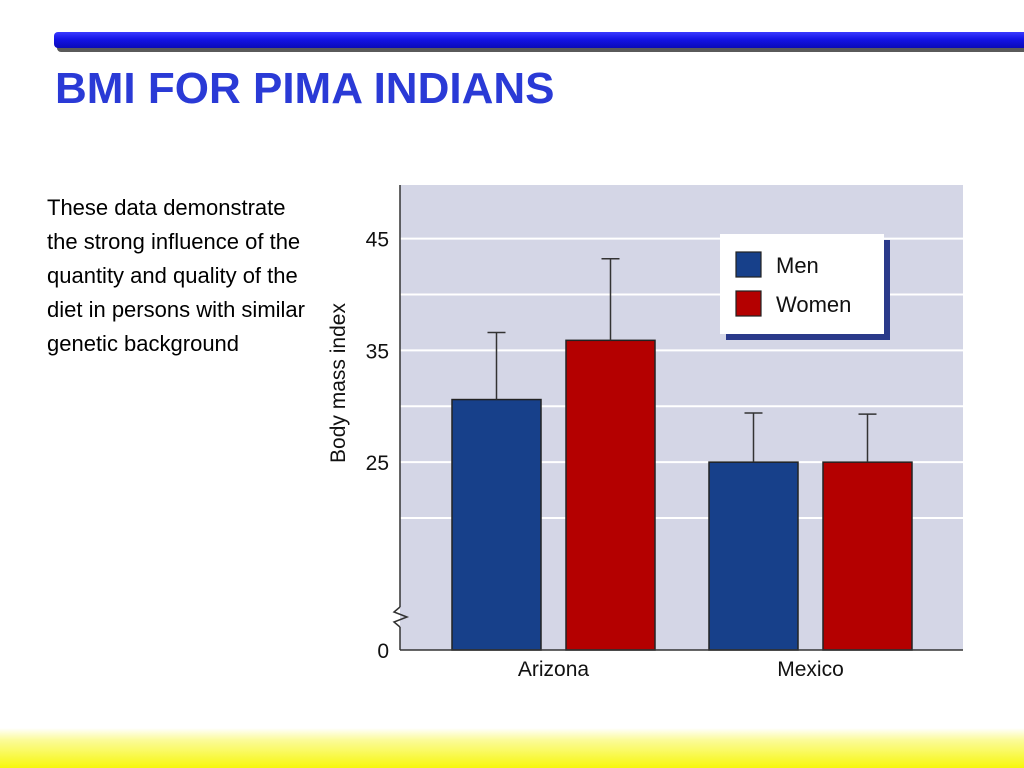  What do you see at coordinates (539, 40) in the screenshot?
I see `title-bar` at bounding box center [539, 40].